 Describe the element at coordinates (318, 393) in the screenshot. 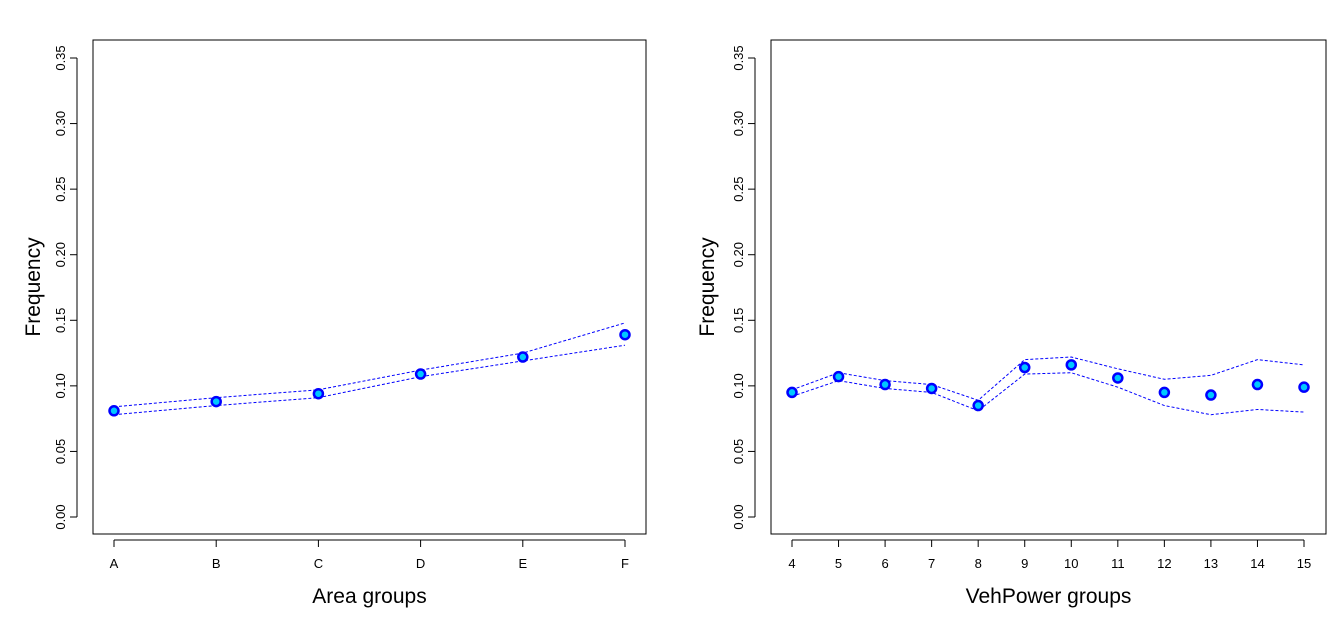

I see `chart-0-point-C` at that location.